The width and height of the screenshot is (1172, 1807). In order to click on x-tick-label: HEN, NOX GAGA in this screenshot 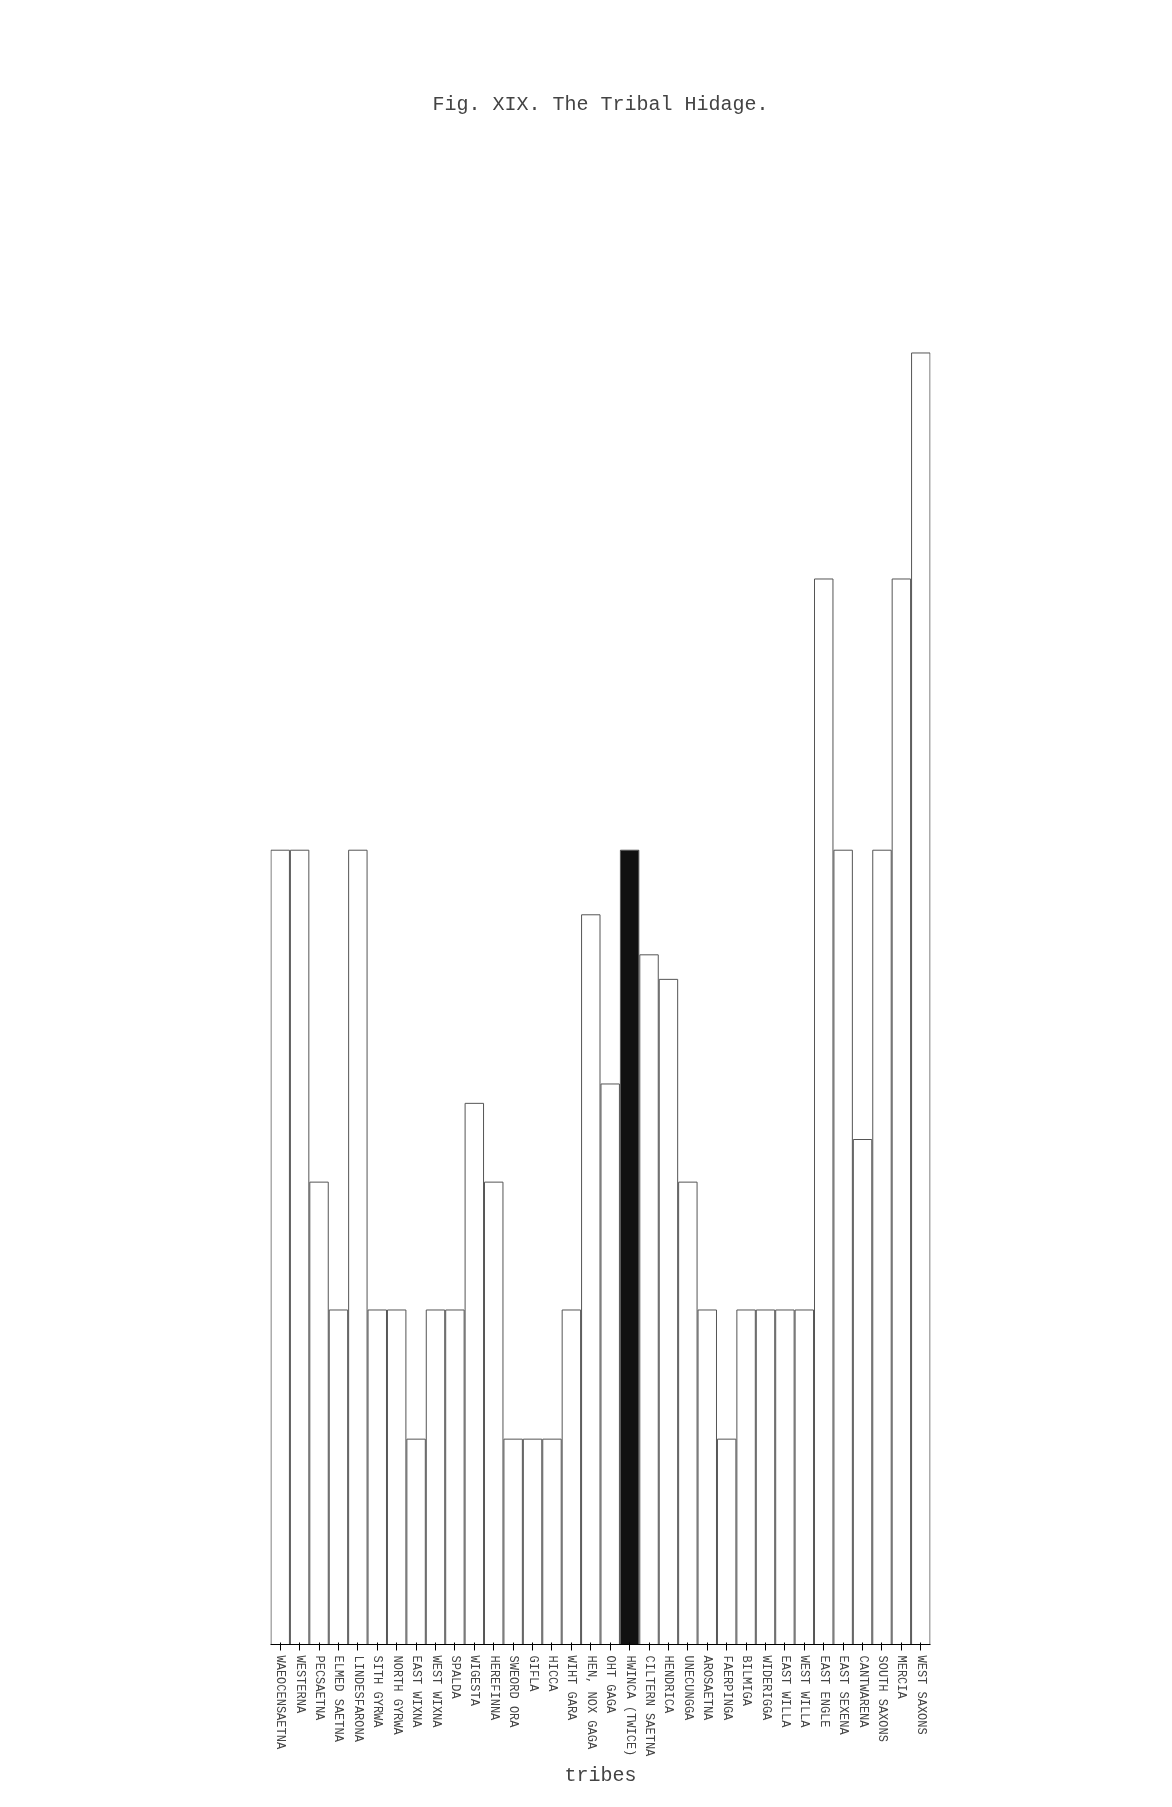, I will do `click(590, 1702)`.